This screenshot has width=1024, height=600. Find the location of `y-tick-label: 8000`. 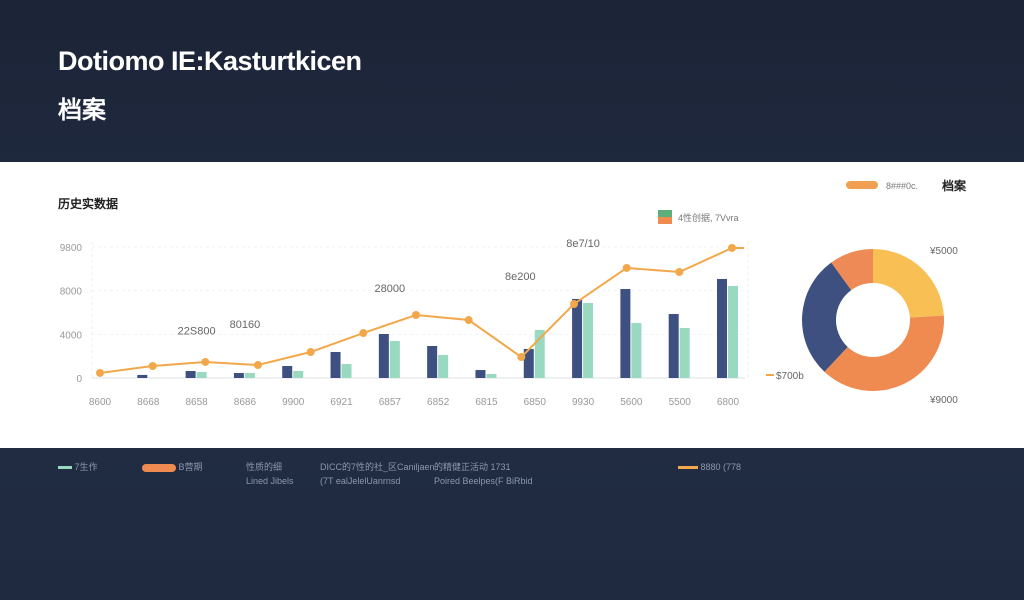

y-tick-label: 8000 is located at coordinates (71, 292).